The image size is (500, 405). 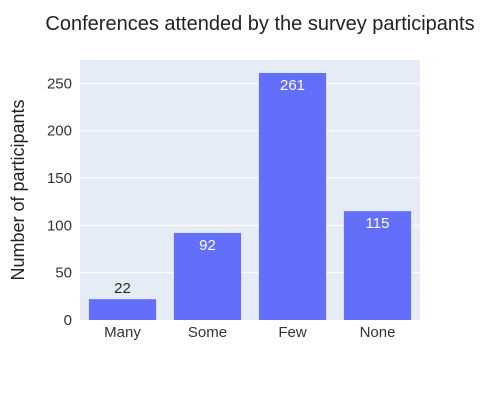 What do you see at coordinates (292, 332) in the screenshot?
I see `x-tick-label: Few` at bounding box center [292, 332].